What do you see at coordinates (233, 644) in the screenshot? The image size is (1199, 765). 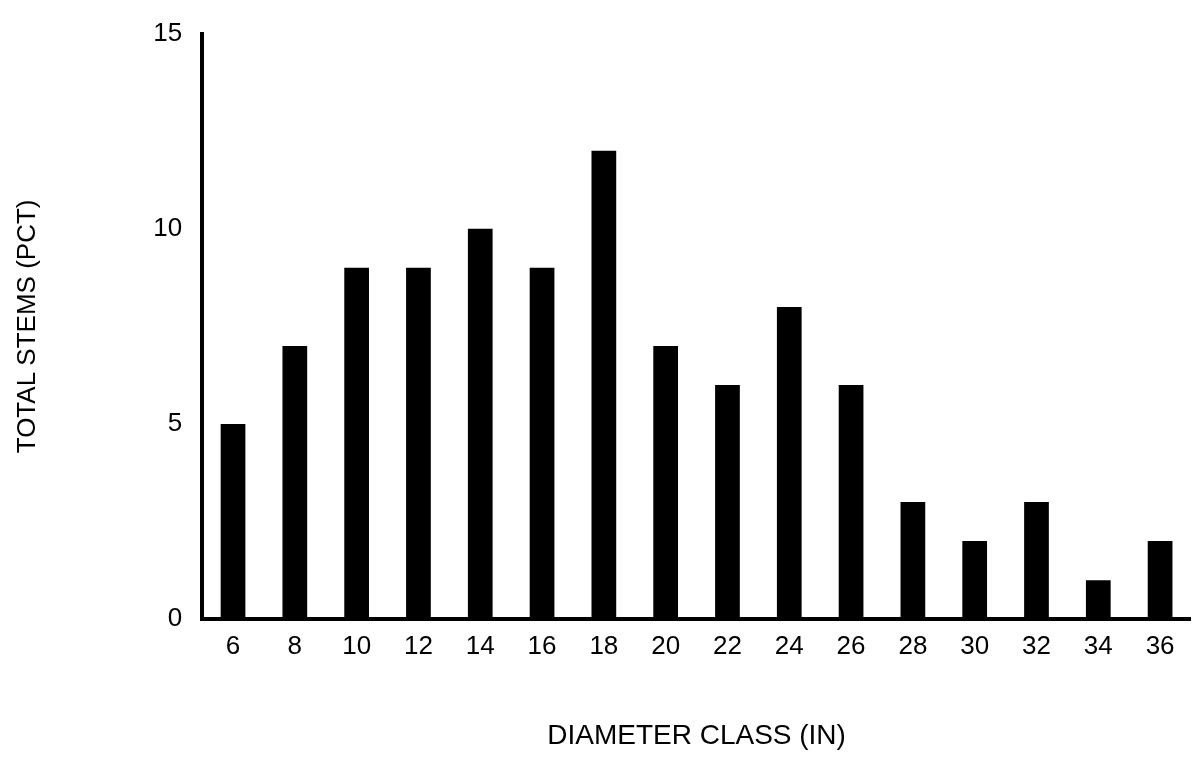 I see `x-tick-label: 6` at bounding box center [233, 644].